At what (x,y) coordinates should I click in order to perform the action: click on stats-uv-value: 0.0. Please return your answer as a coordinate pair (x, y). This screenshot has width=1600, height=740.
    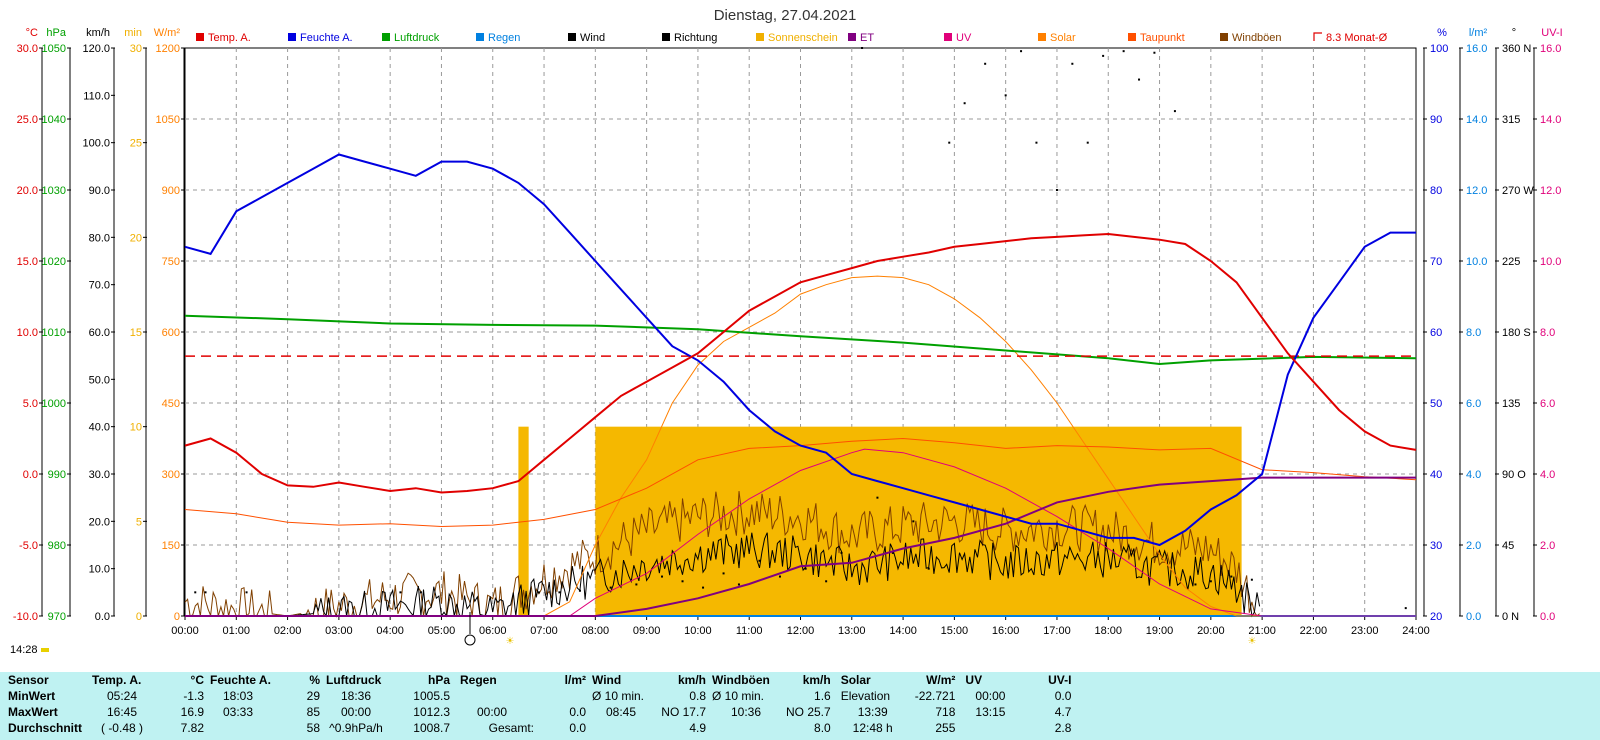
    Looking at the image, I should click on (1063, 696).